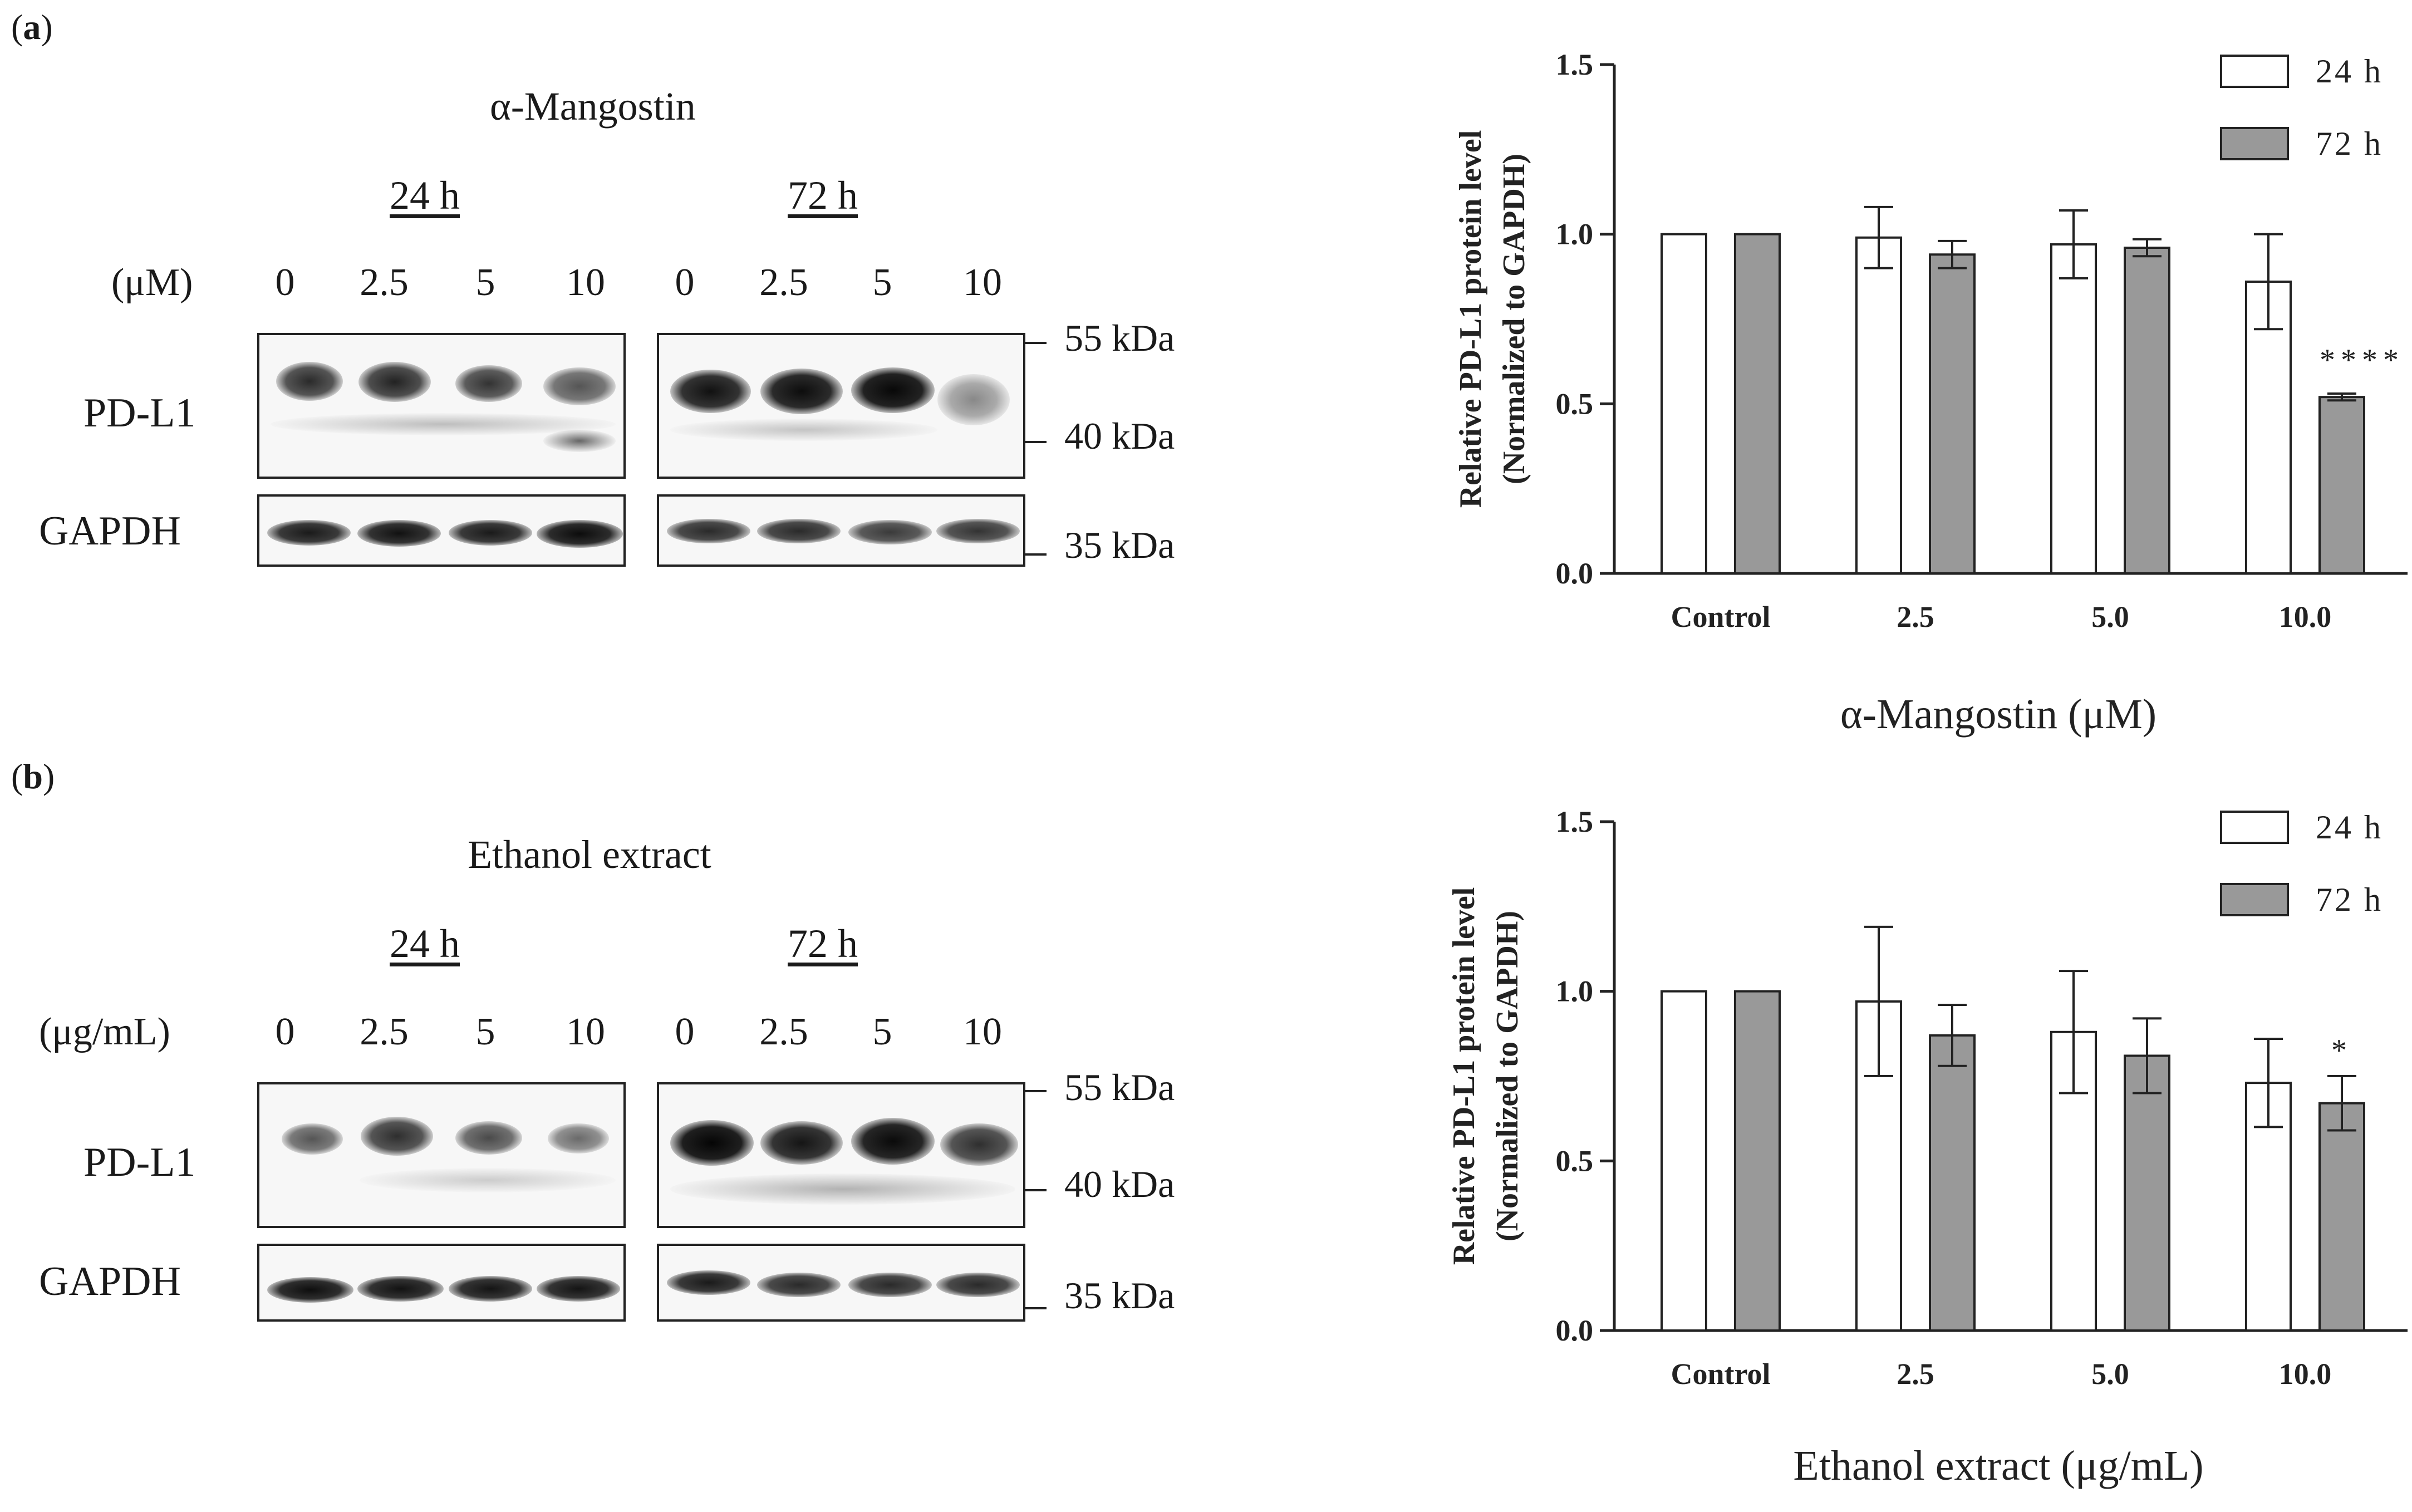 The height and width of the screenshot is (1512, 2412). What do you see at coordinates (1998, 714) in the screenshot?
I see `x-axis-label: α-Mangostin (μM)` at bounding box center [1998, 714].